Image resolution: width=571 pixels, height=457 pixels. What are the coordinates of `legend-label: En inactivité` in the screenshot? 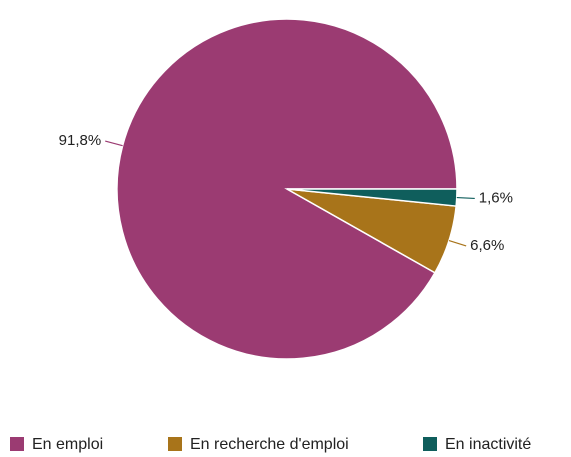 It's located at (488, 444).